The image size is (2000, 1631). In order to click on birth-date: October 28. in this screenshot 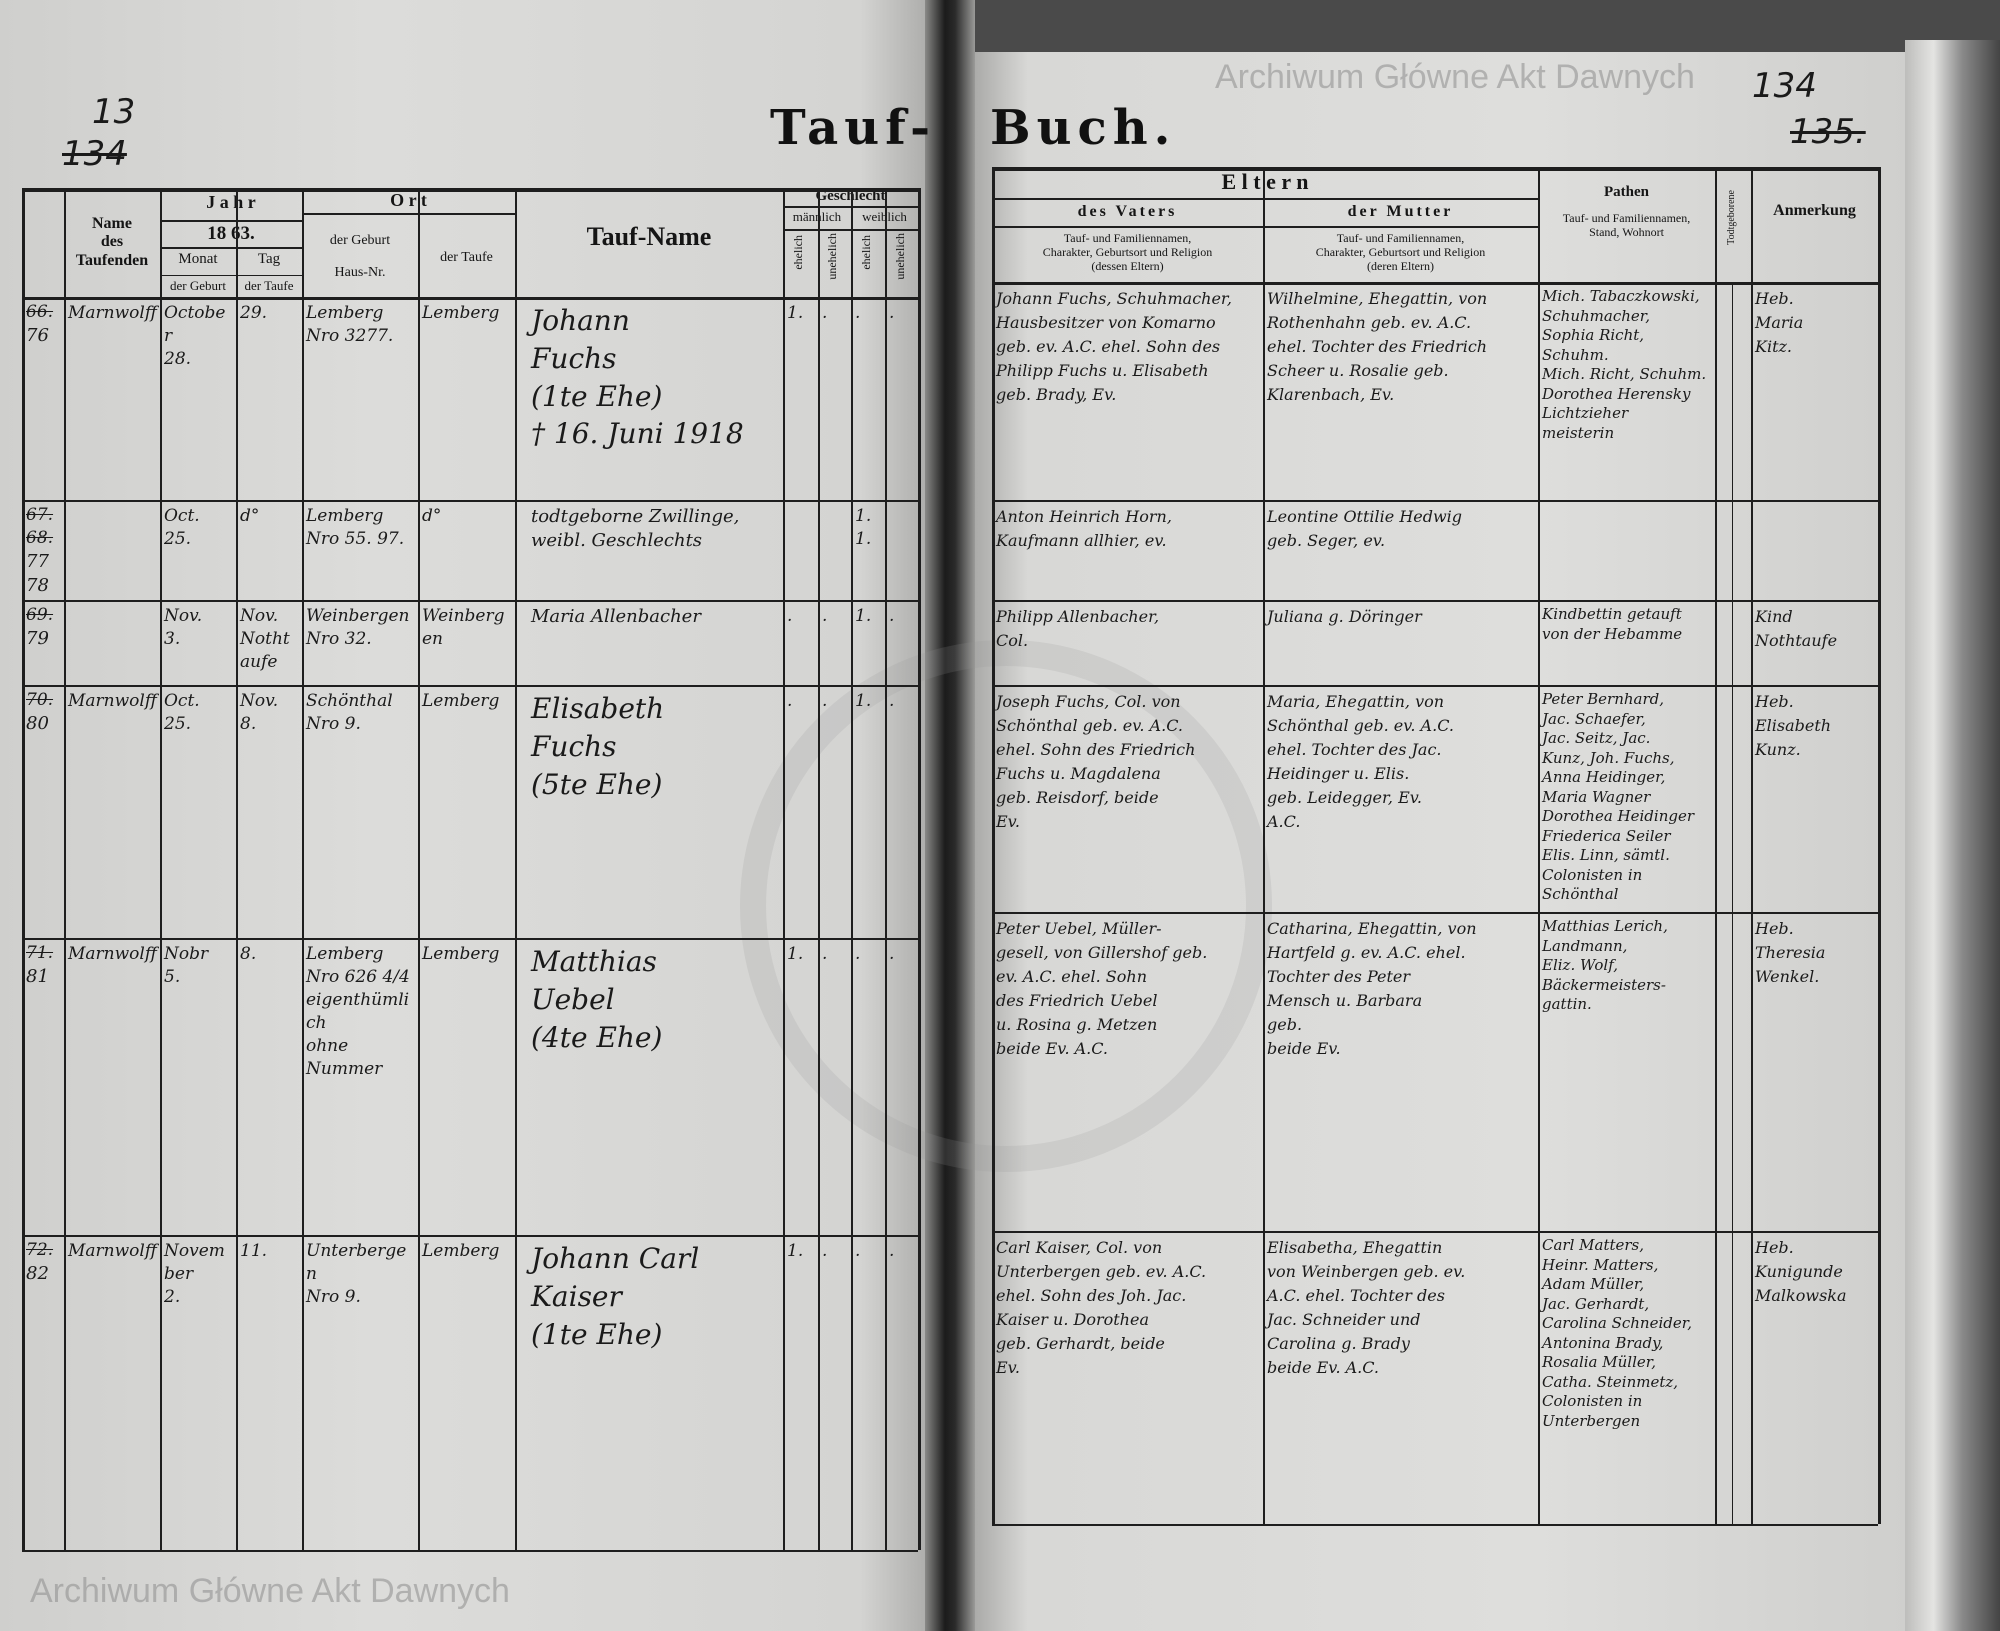, I will do `click(195, 336)`.